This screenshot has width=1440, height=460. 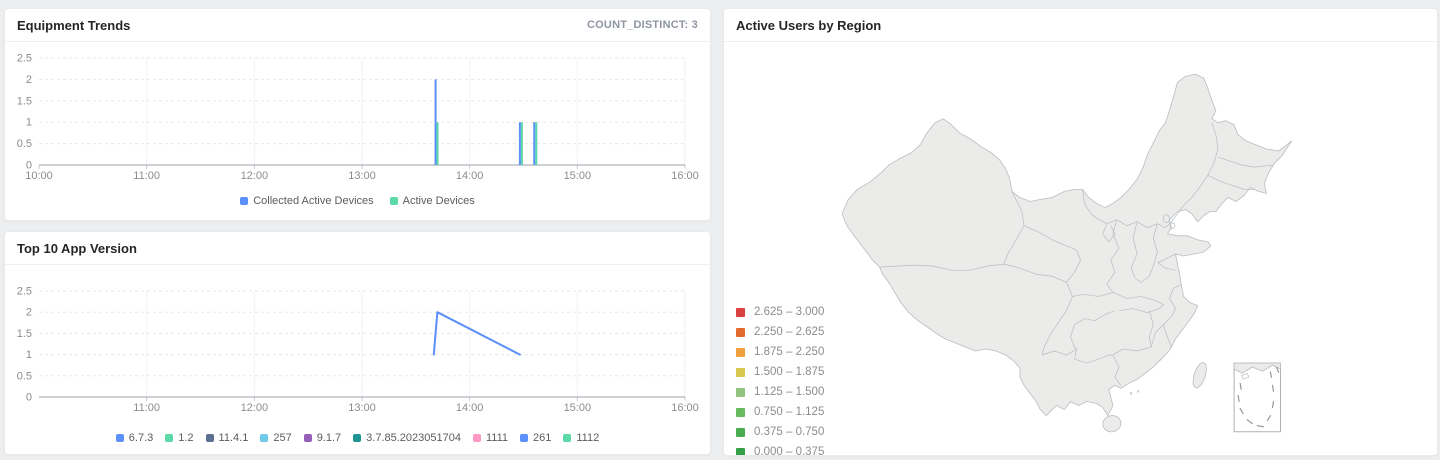 What do you see at coordinates (313, 201) in the screenshot?
I see `legend-label: Collected Active Devices` at bounding box center [313, 201].